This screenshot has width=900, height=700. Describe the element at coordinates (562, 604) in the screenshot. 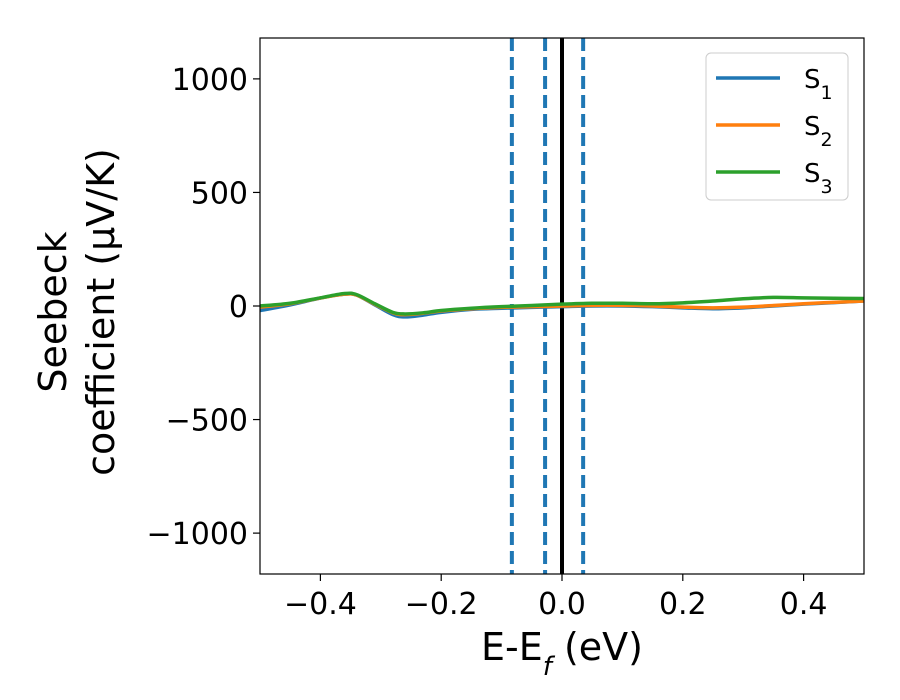

I see `x-tick-label: 0.0` at that location.